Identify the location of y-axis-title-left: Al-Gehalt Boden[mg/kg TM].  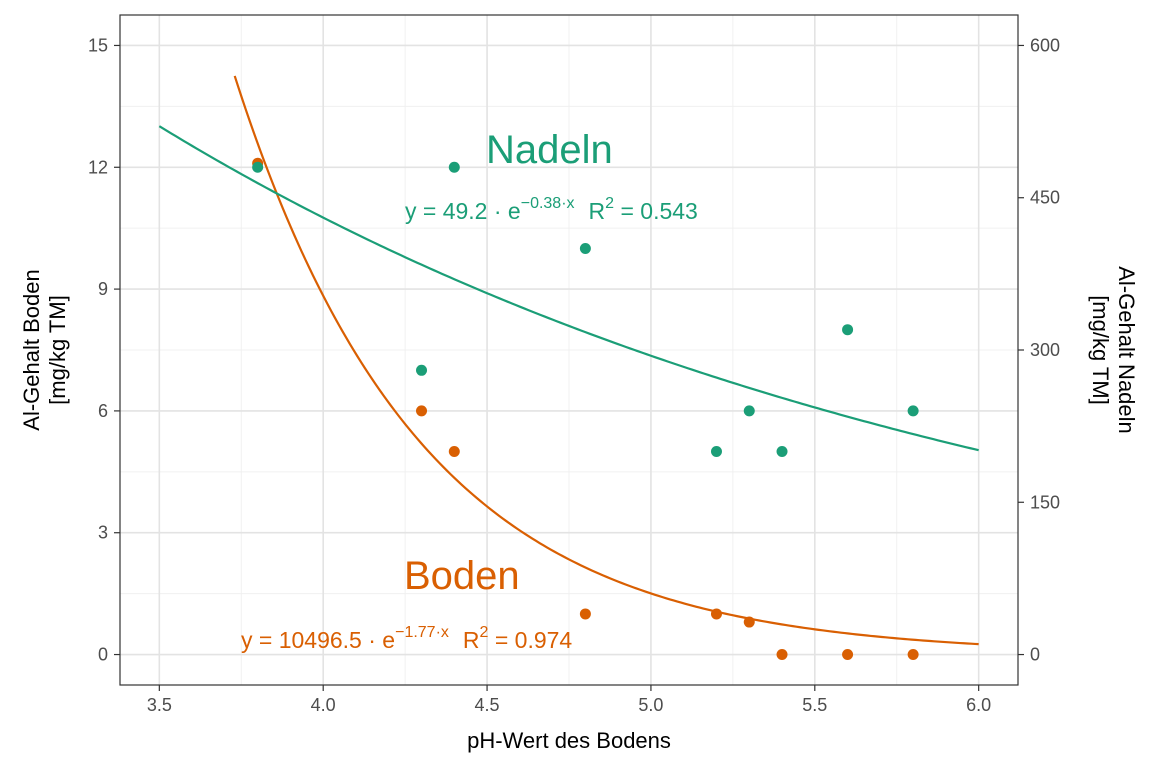
(44, 349).